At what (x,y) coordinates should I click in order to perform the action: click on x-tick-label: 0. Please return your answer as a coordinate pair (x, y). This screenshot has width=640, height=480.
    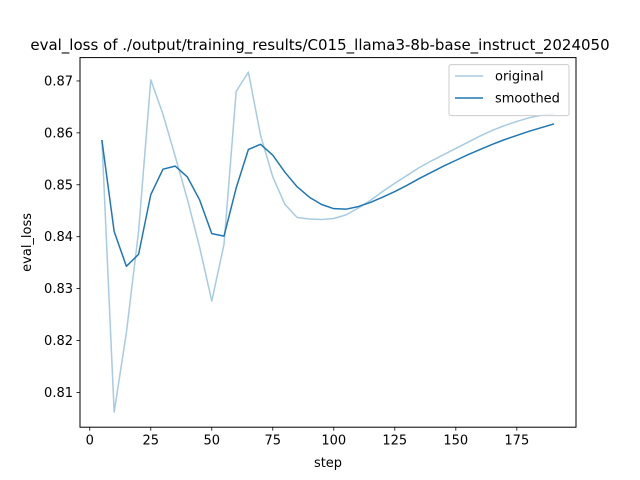
    Looking at the image, I should click on (90, 441).